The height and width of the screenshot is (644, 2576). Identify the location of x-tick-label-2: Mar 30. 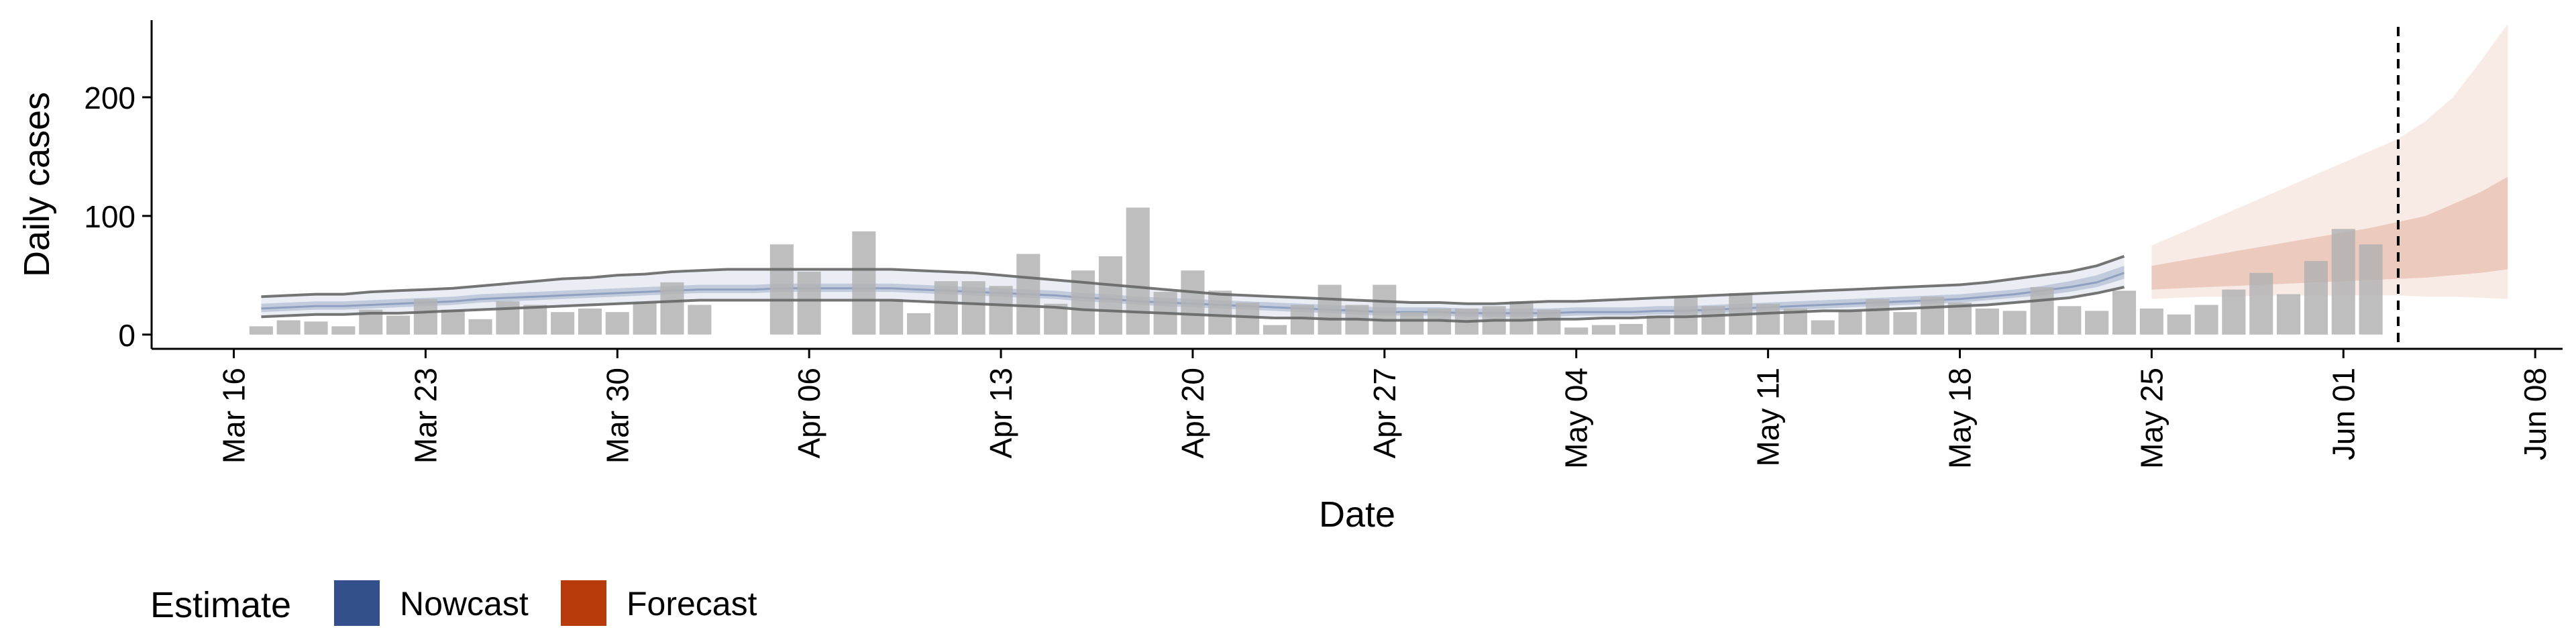
(617, 416).